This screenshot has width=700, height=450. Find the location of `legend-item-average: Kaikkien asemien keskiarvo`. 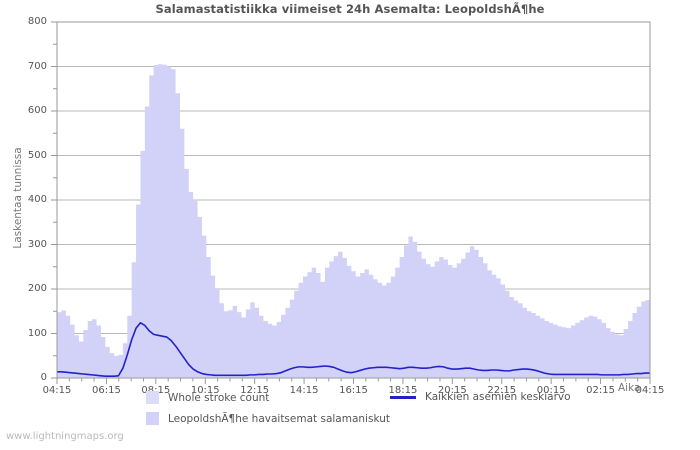

legend-item-average: Kaikkien asemien keskiarvo is located at coordinates (480, 397).